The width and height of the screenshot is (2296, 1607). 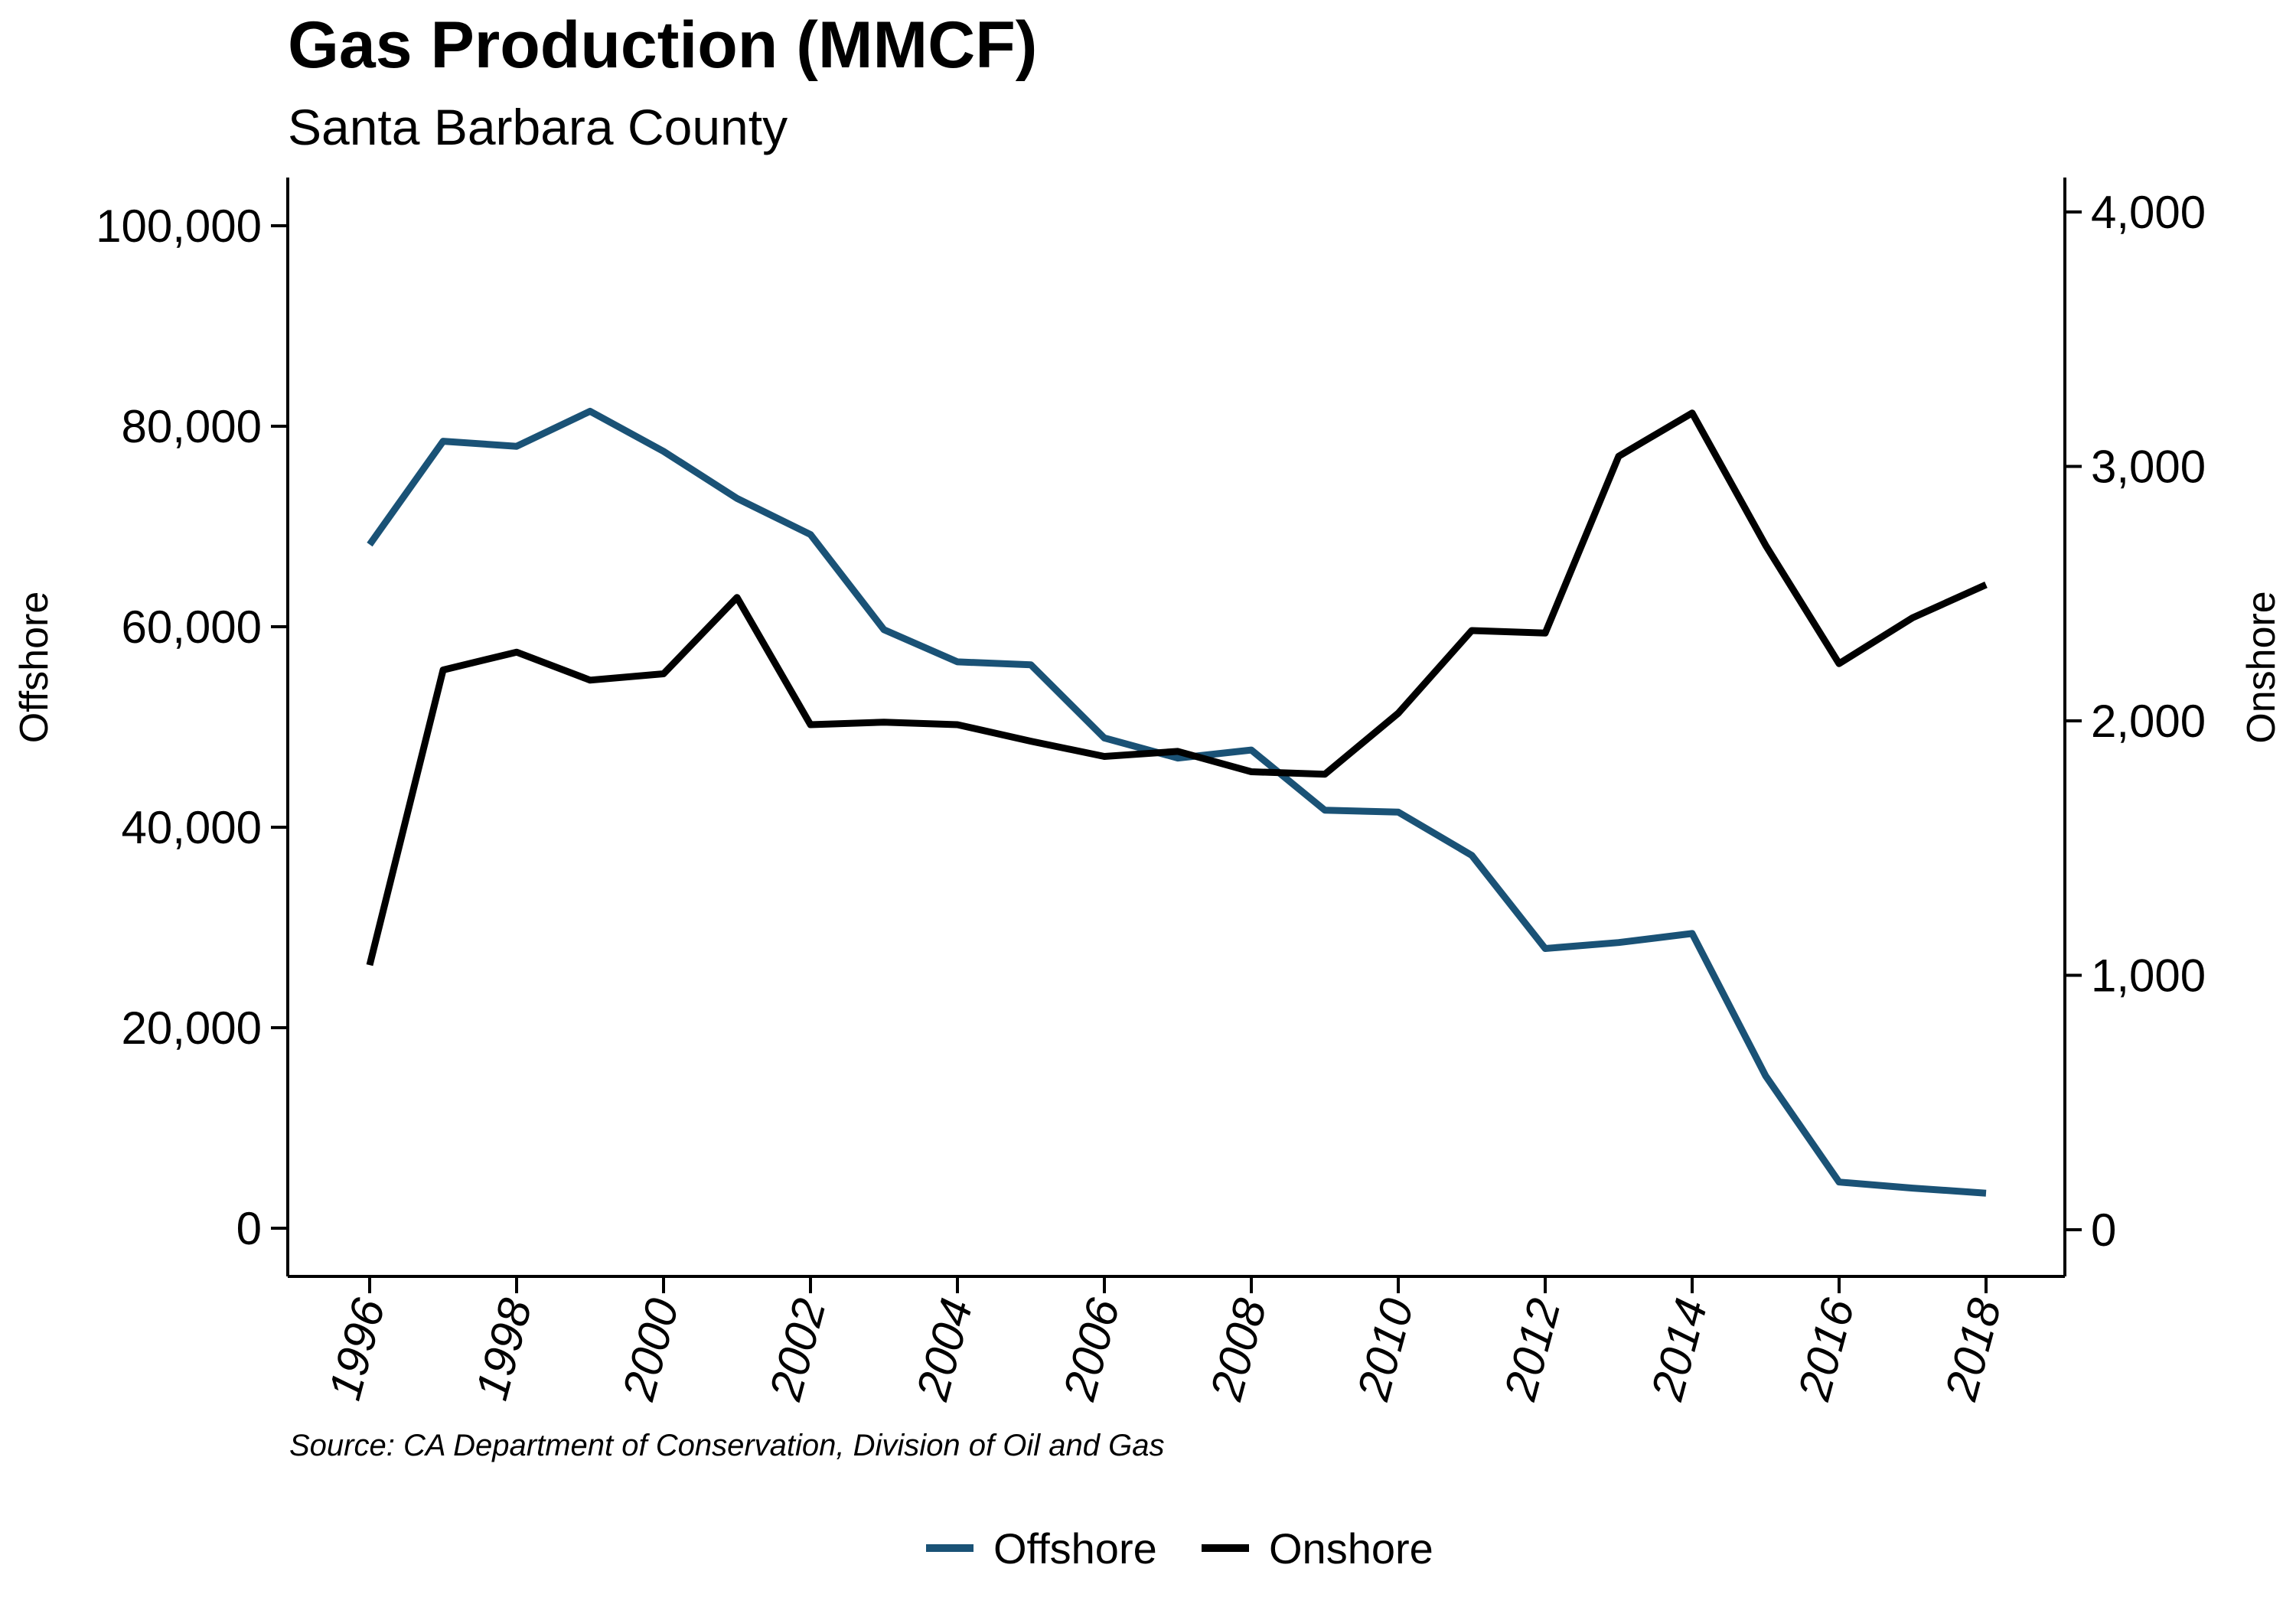 What do you see at coordinates (191, 627) in the screenshot?
I see `y-left-tick-label: 60,000` at bounding box center [191, 627].